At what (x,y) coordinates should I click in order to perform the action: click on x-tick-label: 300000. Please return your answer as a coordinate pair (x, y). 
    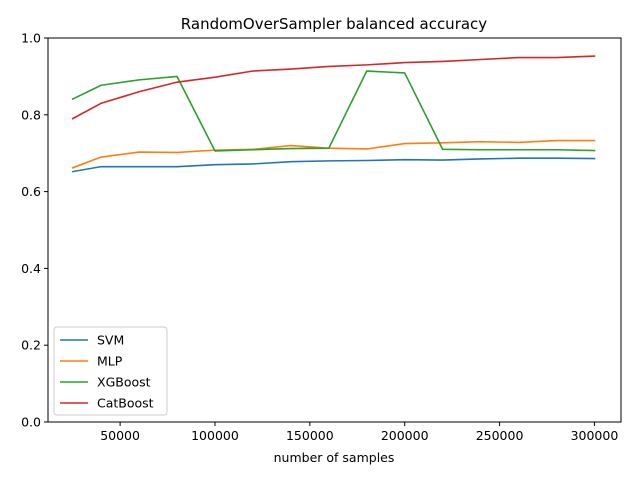
    Looking at the image, I should click on (595, 435).